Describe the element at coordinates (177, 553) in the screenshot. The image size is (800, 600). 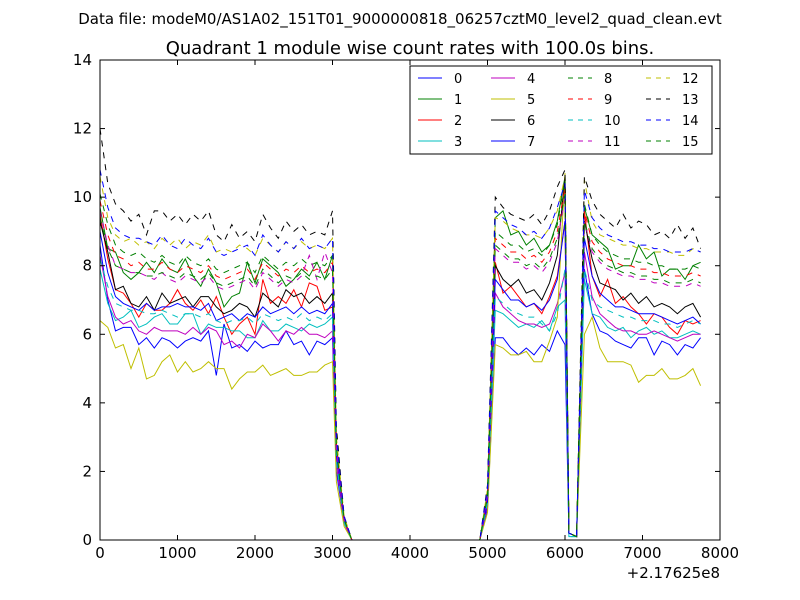
I see `x-tick-label: 1000` at that location.